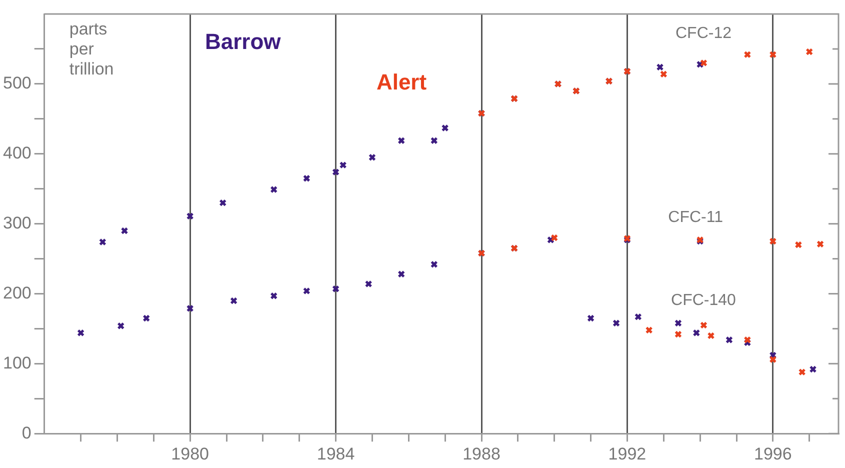 This screenshot has width=845, height=468. What do you see at coordinates (17, 153) in the screenshot?
I see `y-tick-label: 400` at bounding box center [17, 153].